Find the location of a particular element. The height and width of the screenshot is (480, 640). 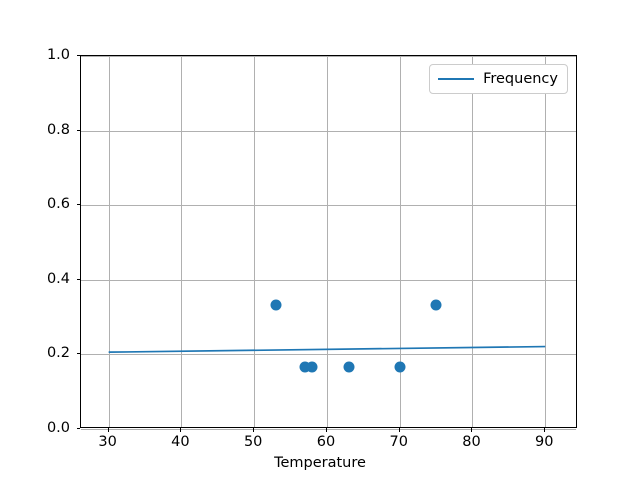

x-tick-label-90: 90 is located at coordinates (544, 442).